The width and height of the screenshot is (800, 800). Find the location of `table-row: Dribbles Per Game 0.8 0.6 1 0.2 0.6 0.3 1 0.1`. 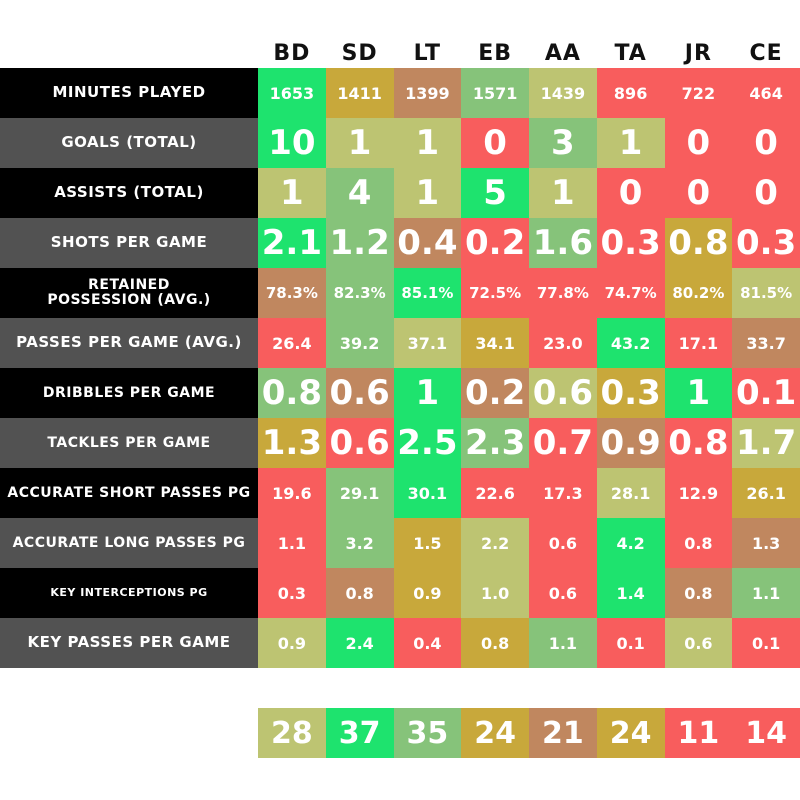

table-row: Dribbles Per Game 0.8 0.6 1 0.2 0.6 0.3 1 0.1 is located at coordinates (400, 393).